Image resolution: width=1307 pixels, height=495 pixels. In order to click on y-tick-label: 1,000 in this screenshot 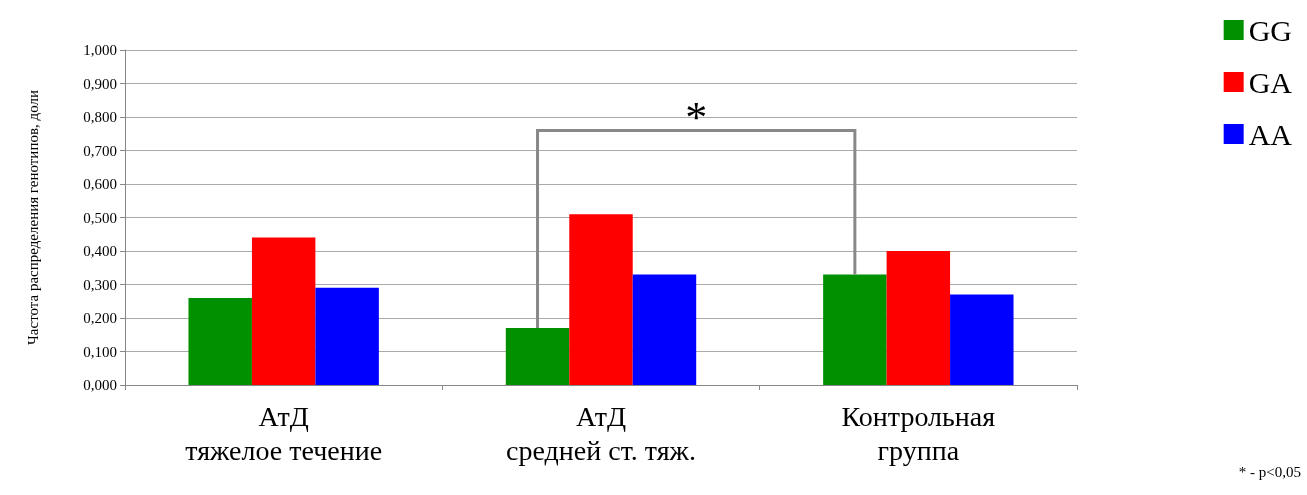, I will do `click(100, 50)`.